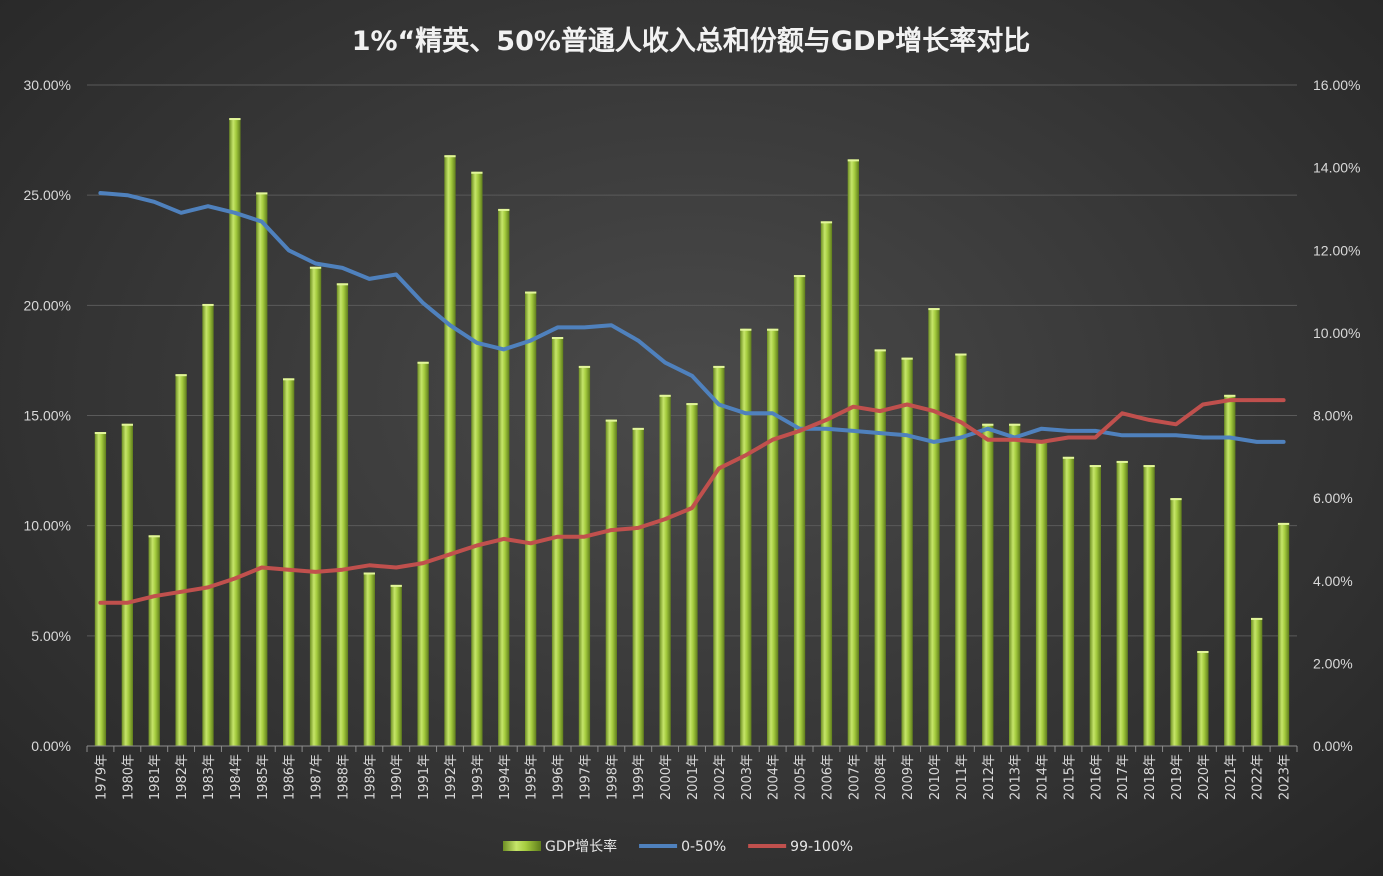 This screenshot has height=876, width=1383. What do you see at coordinates (801, 777) in the screenshot?
I see `x-tick-label: 2005年` at bounding box center [801, 777].